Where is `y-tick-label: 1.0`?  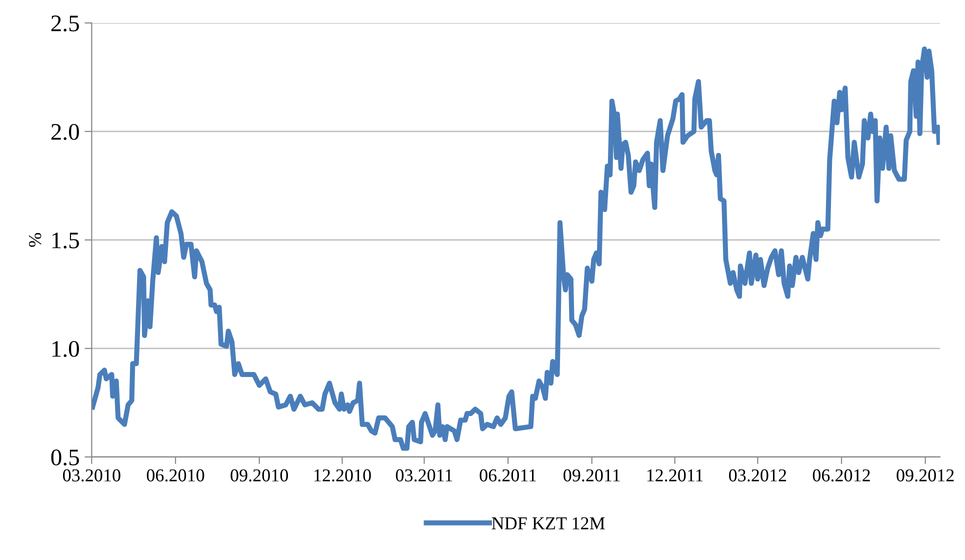
y-tick-label: 1.0 is located at coordinates (65, 348).